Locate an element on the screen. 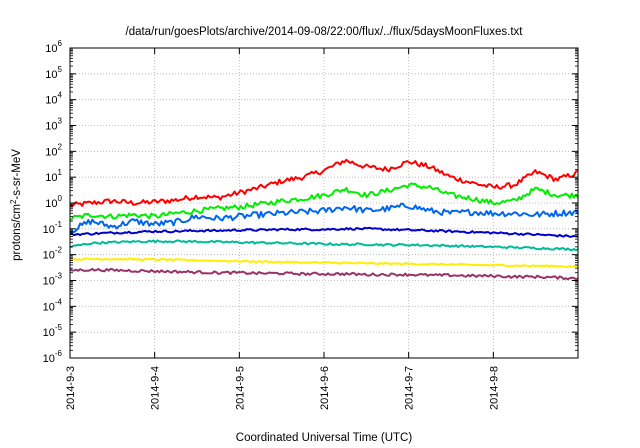 Image resolution: width=640 pixels, height=448 pixels. y-tick-label: 10⁻⁶ is located at coordinates (53, 357).